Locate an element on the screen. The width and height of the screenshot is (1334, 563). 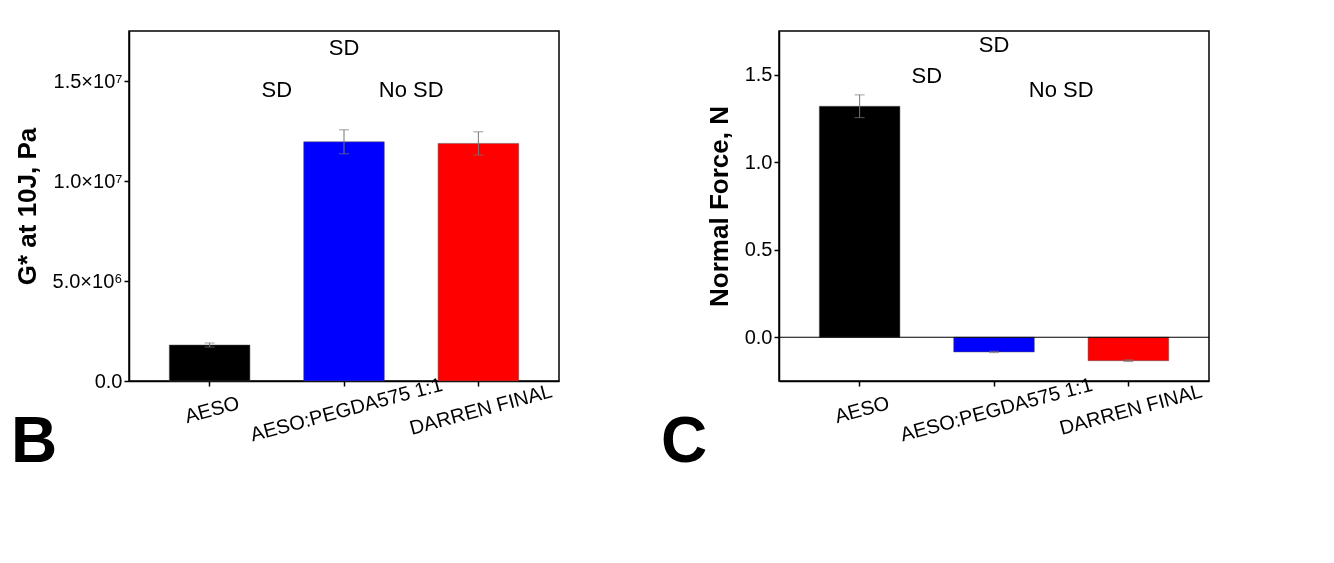
y-tick-label: 0.5 is located at coordinates (758, 249).